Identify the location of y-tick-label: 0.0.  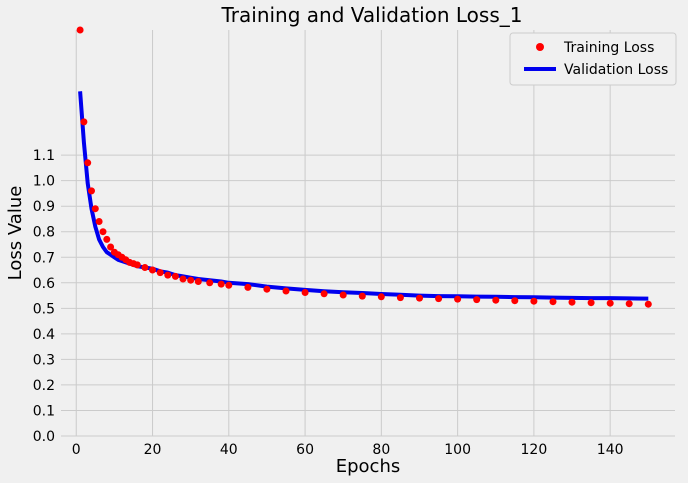
(44, 437).